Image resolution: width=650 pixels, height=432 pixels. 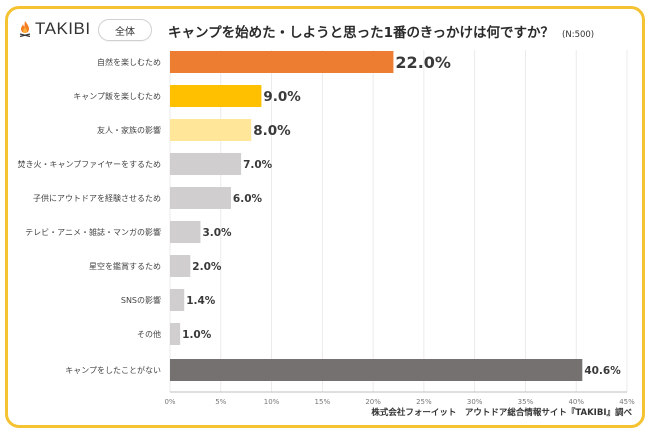 I want to click on category-label: その他, so click(x=149, y=334).